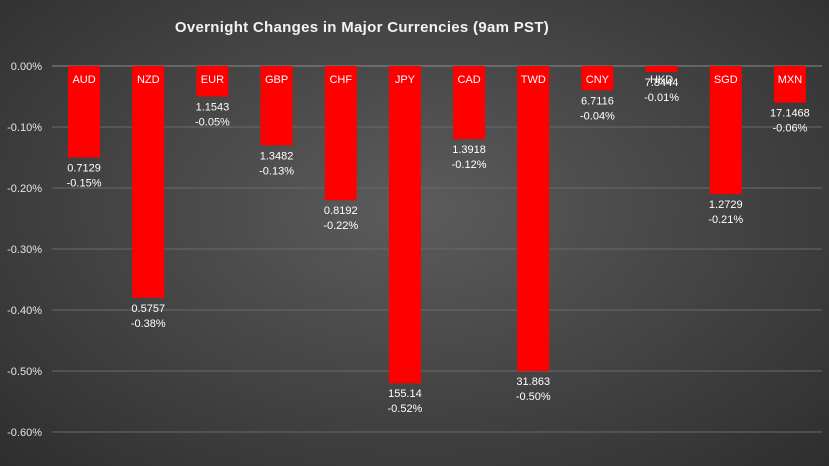 Image resolution: width=829 pixels, height=466 pixels. What do you see at coordinates (726, 80) in the screenshot?
I see `category-label: SGD` at bounding box center [726, 80].